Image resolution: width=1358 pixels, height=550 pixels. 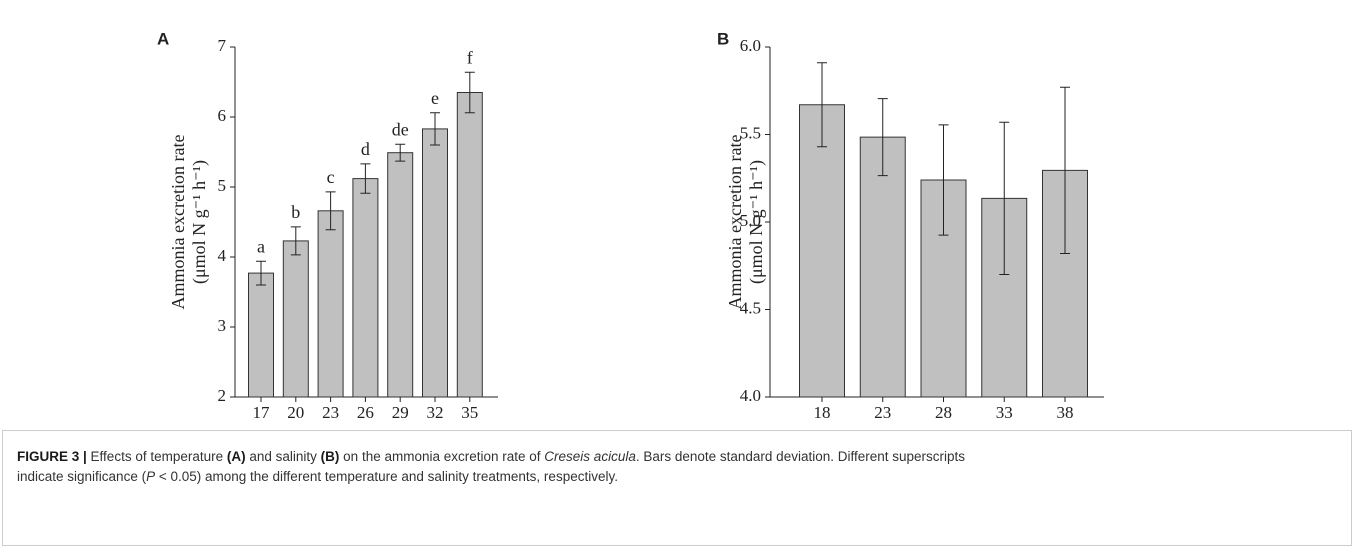 I want to click on caption-text: Creseis acicula, so click(x=590, y=456).